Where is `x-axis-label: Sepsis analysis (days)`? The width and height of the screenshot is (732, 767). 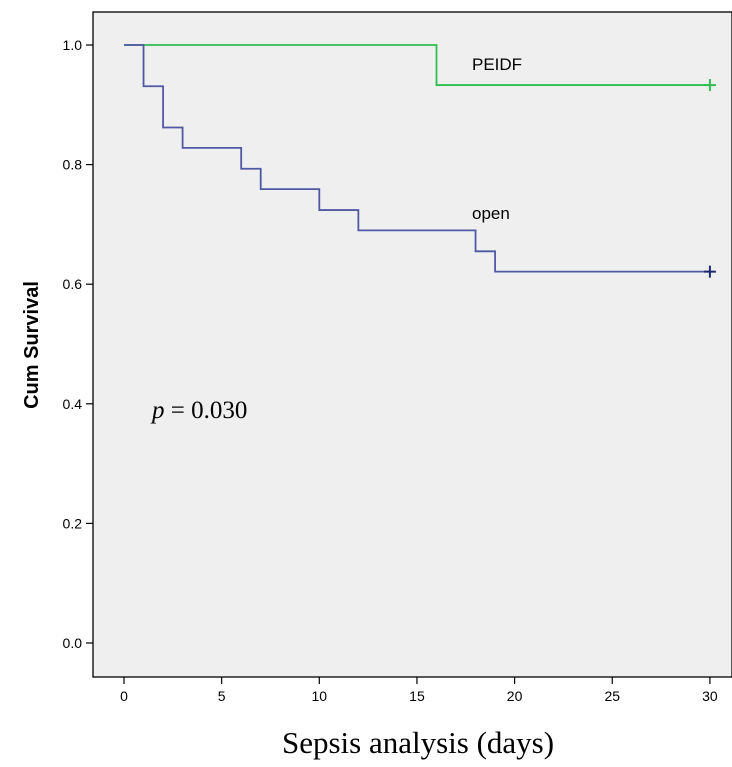
x-axis-label: Sepsis analysis (days) is located at coordinates (418, 742).